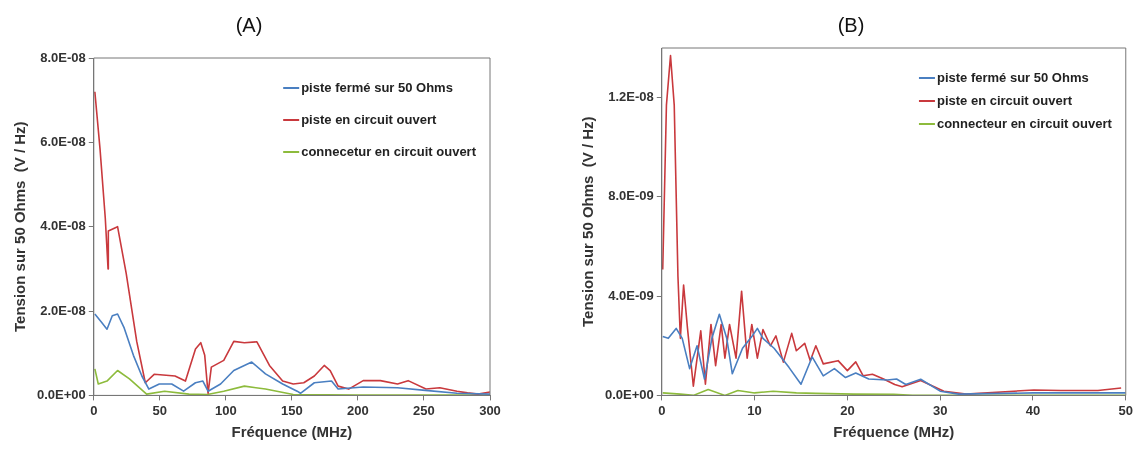 This screenshot has height=450, width=1137. Describe the element at coordinates (63, 310) in the screenshot. I see `y-tick-label: 2.0E-08` at that location.